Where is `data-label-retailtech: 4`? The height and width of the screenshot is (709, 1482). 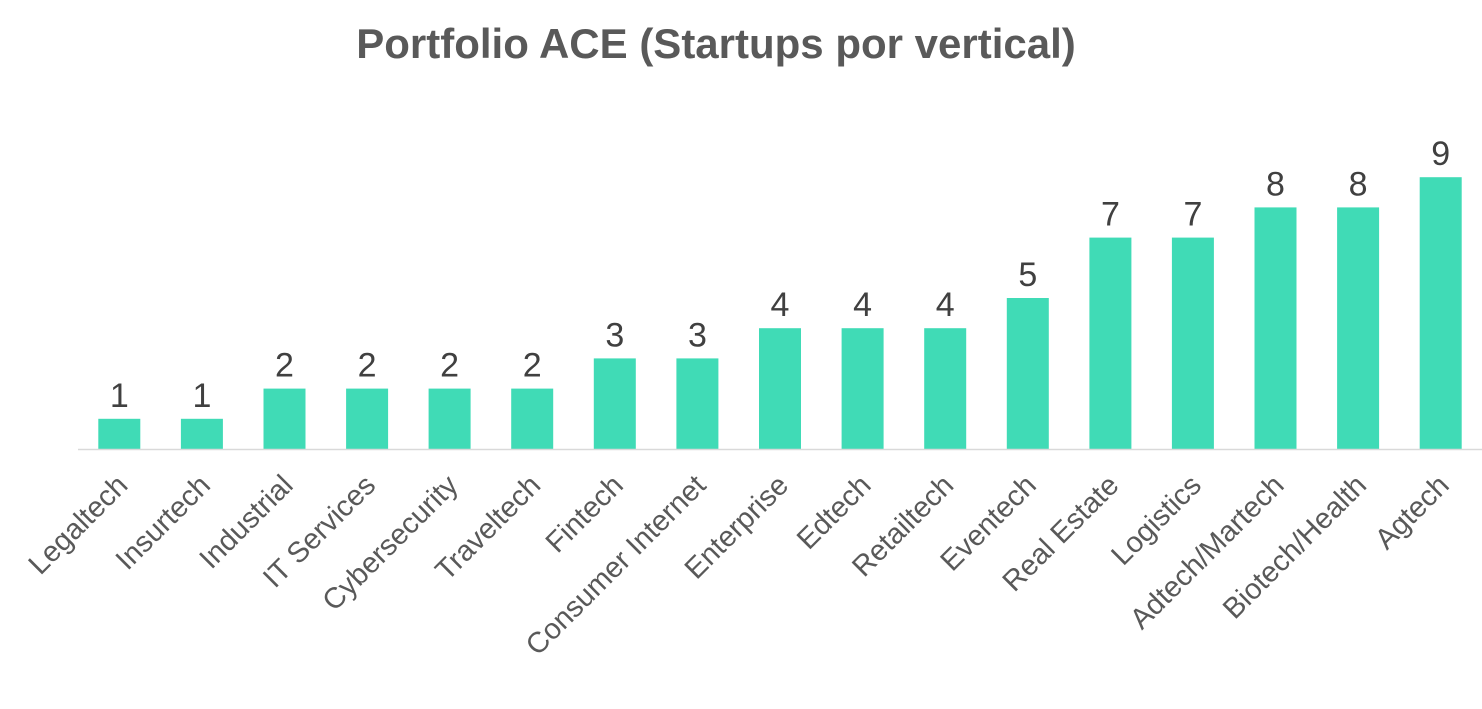 data-label-retailtech: 4 is located at coordinates (945, 305).